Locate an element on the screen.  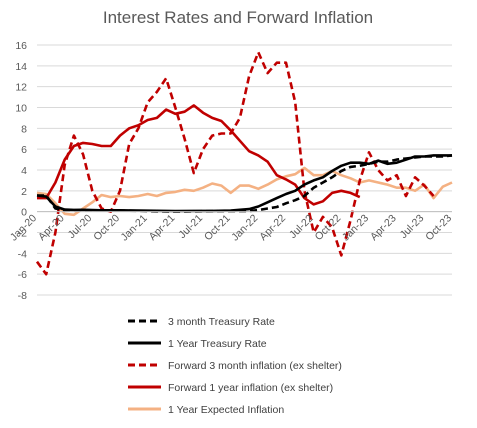
y-tick-label: 16 is located at coordinates (21, 46).